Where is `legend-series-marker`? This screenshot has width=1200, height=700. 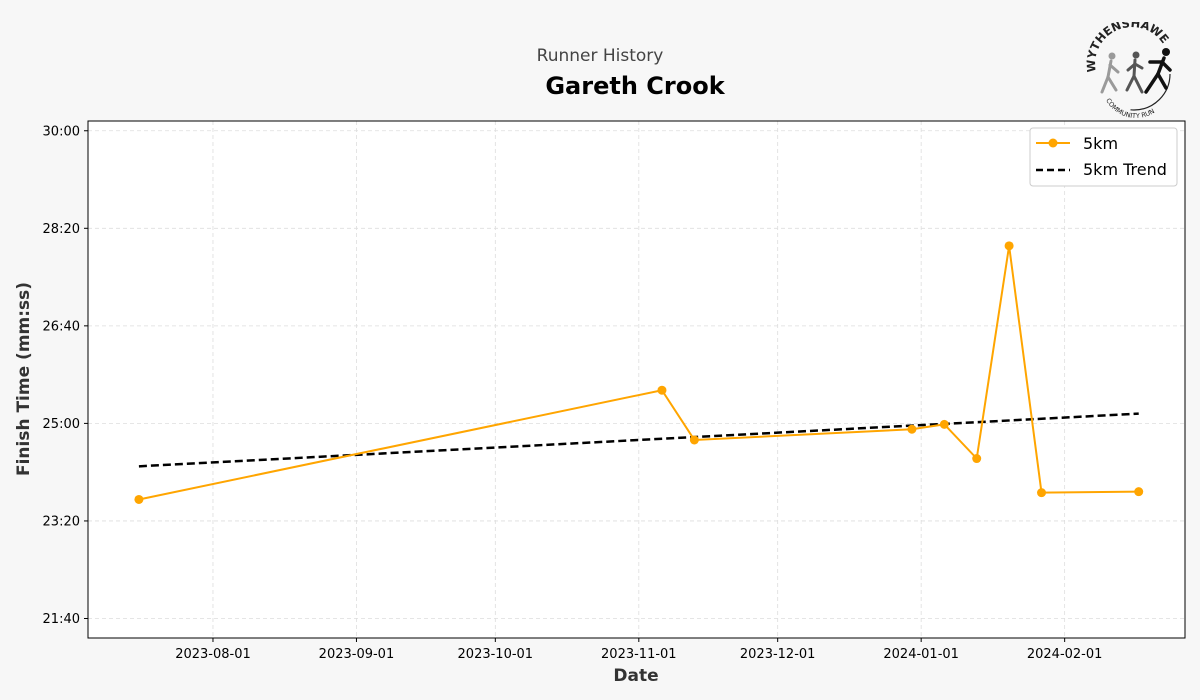
legend-series-marker is located at coordinates (1053, 143).